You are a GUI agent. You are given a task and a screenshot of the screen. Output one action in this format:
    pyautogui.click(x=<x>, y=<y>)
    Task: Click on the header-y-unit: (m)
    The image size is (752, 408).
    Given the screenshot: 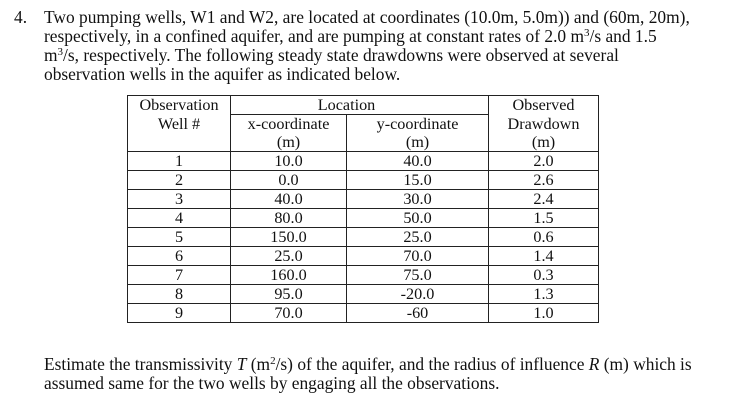 What is the action you would take?
    pyautogui.click(x=417, y=142)
    